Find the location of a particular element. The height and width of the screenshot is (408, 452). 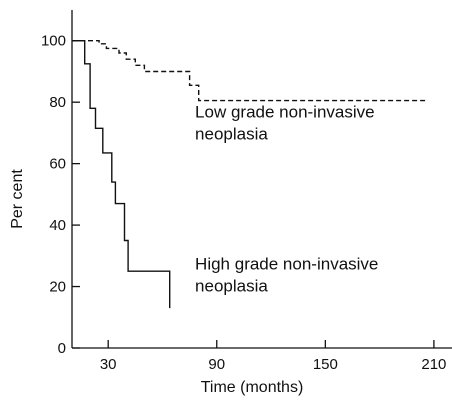

series-line-high-grade is located at coordinates (121, 174).